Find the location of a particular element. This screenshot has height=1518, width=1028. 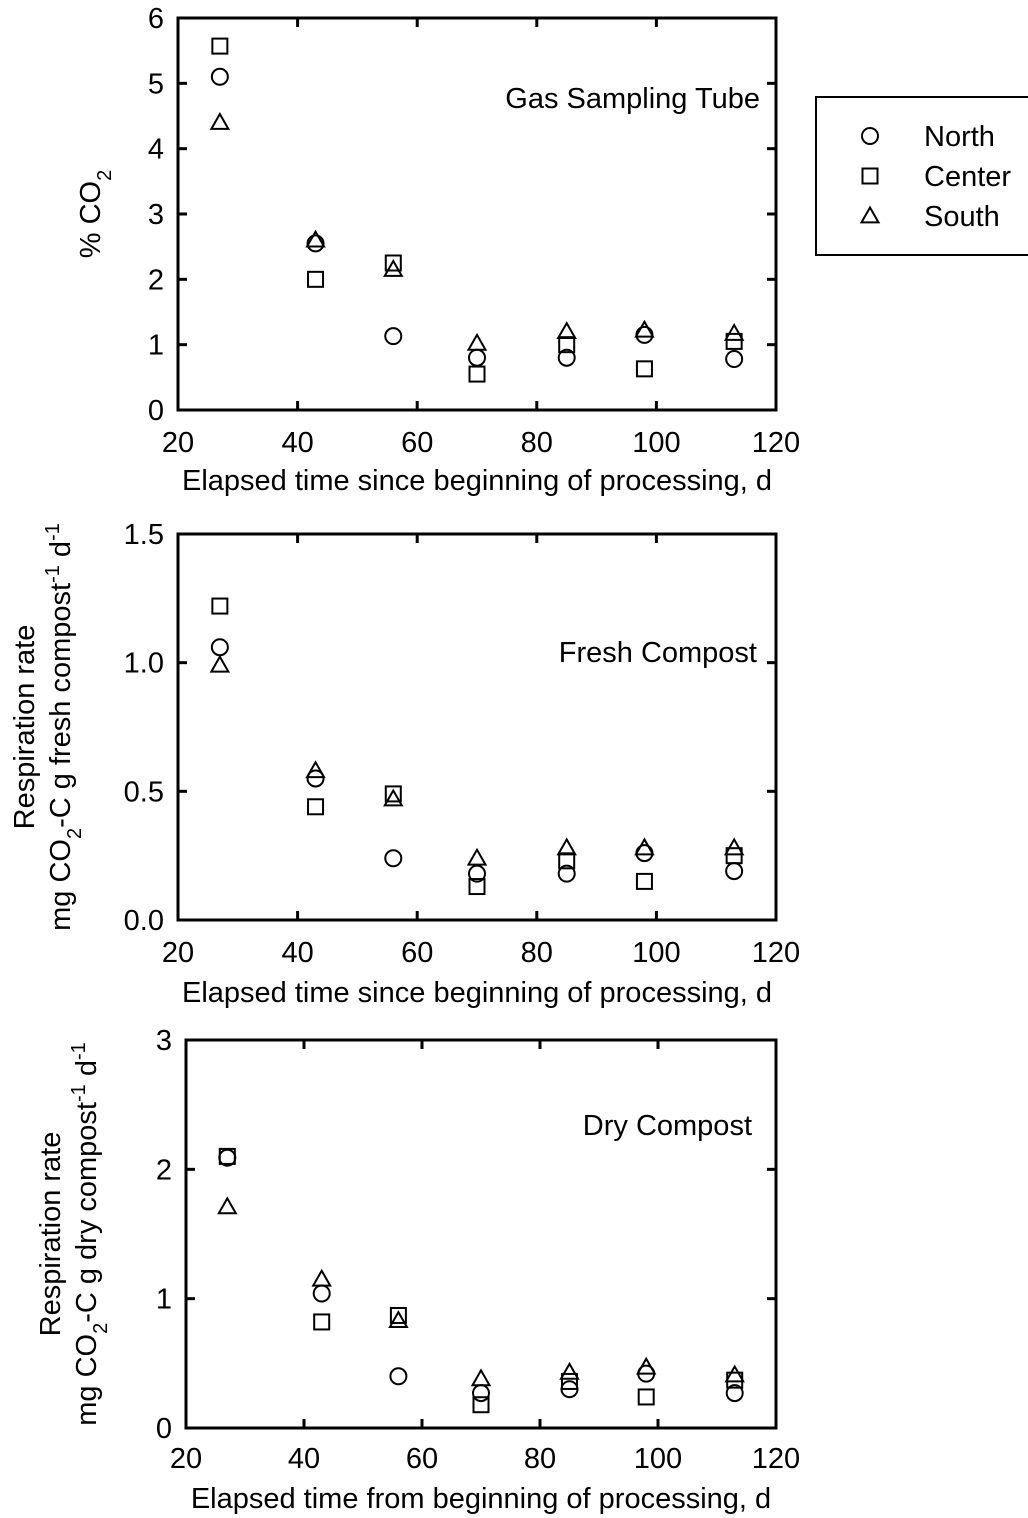

legend-marker-center is located at coordinates (870, 176).